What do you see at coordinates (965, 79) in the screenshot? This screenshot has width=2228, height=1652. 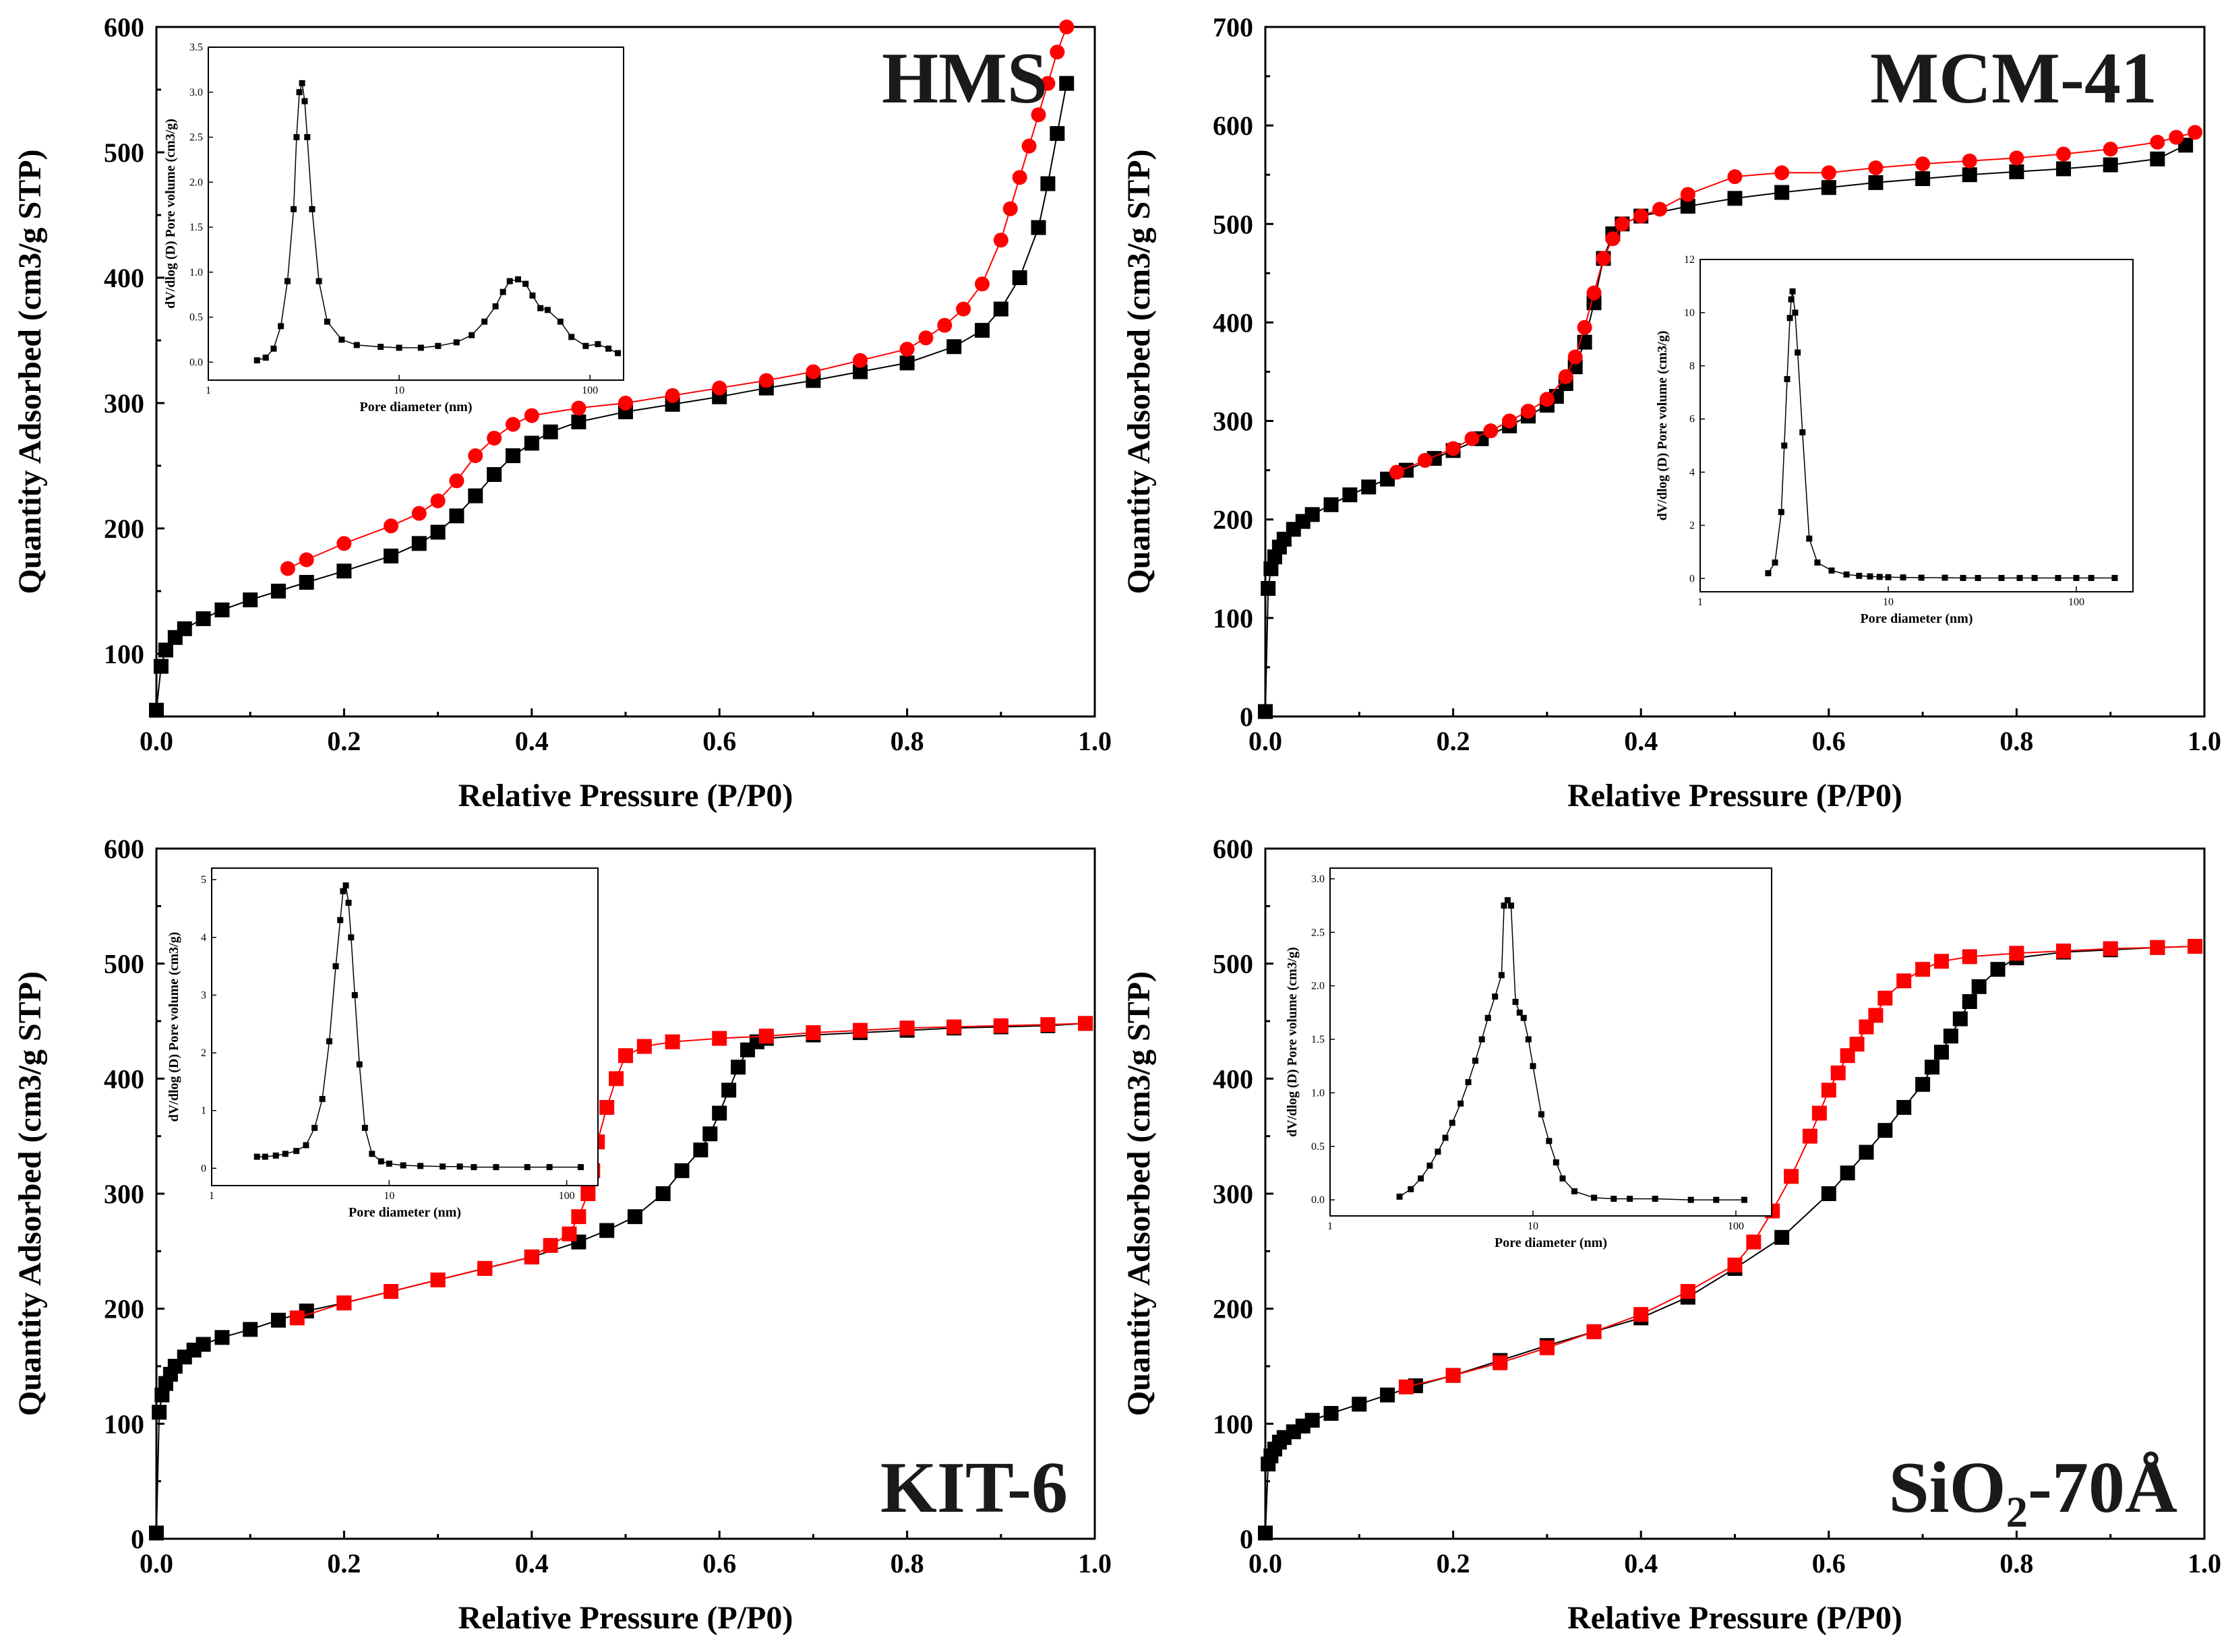 I see `panel-label: HMS` at bounding box center [965, 79].